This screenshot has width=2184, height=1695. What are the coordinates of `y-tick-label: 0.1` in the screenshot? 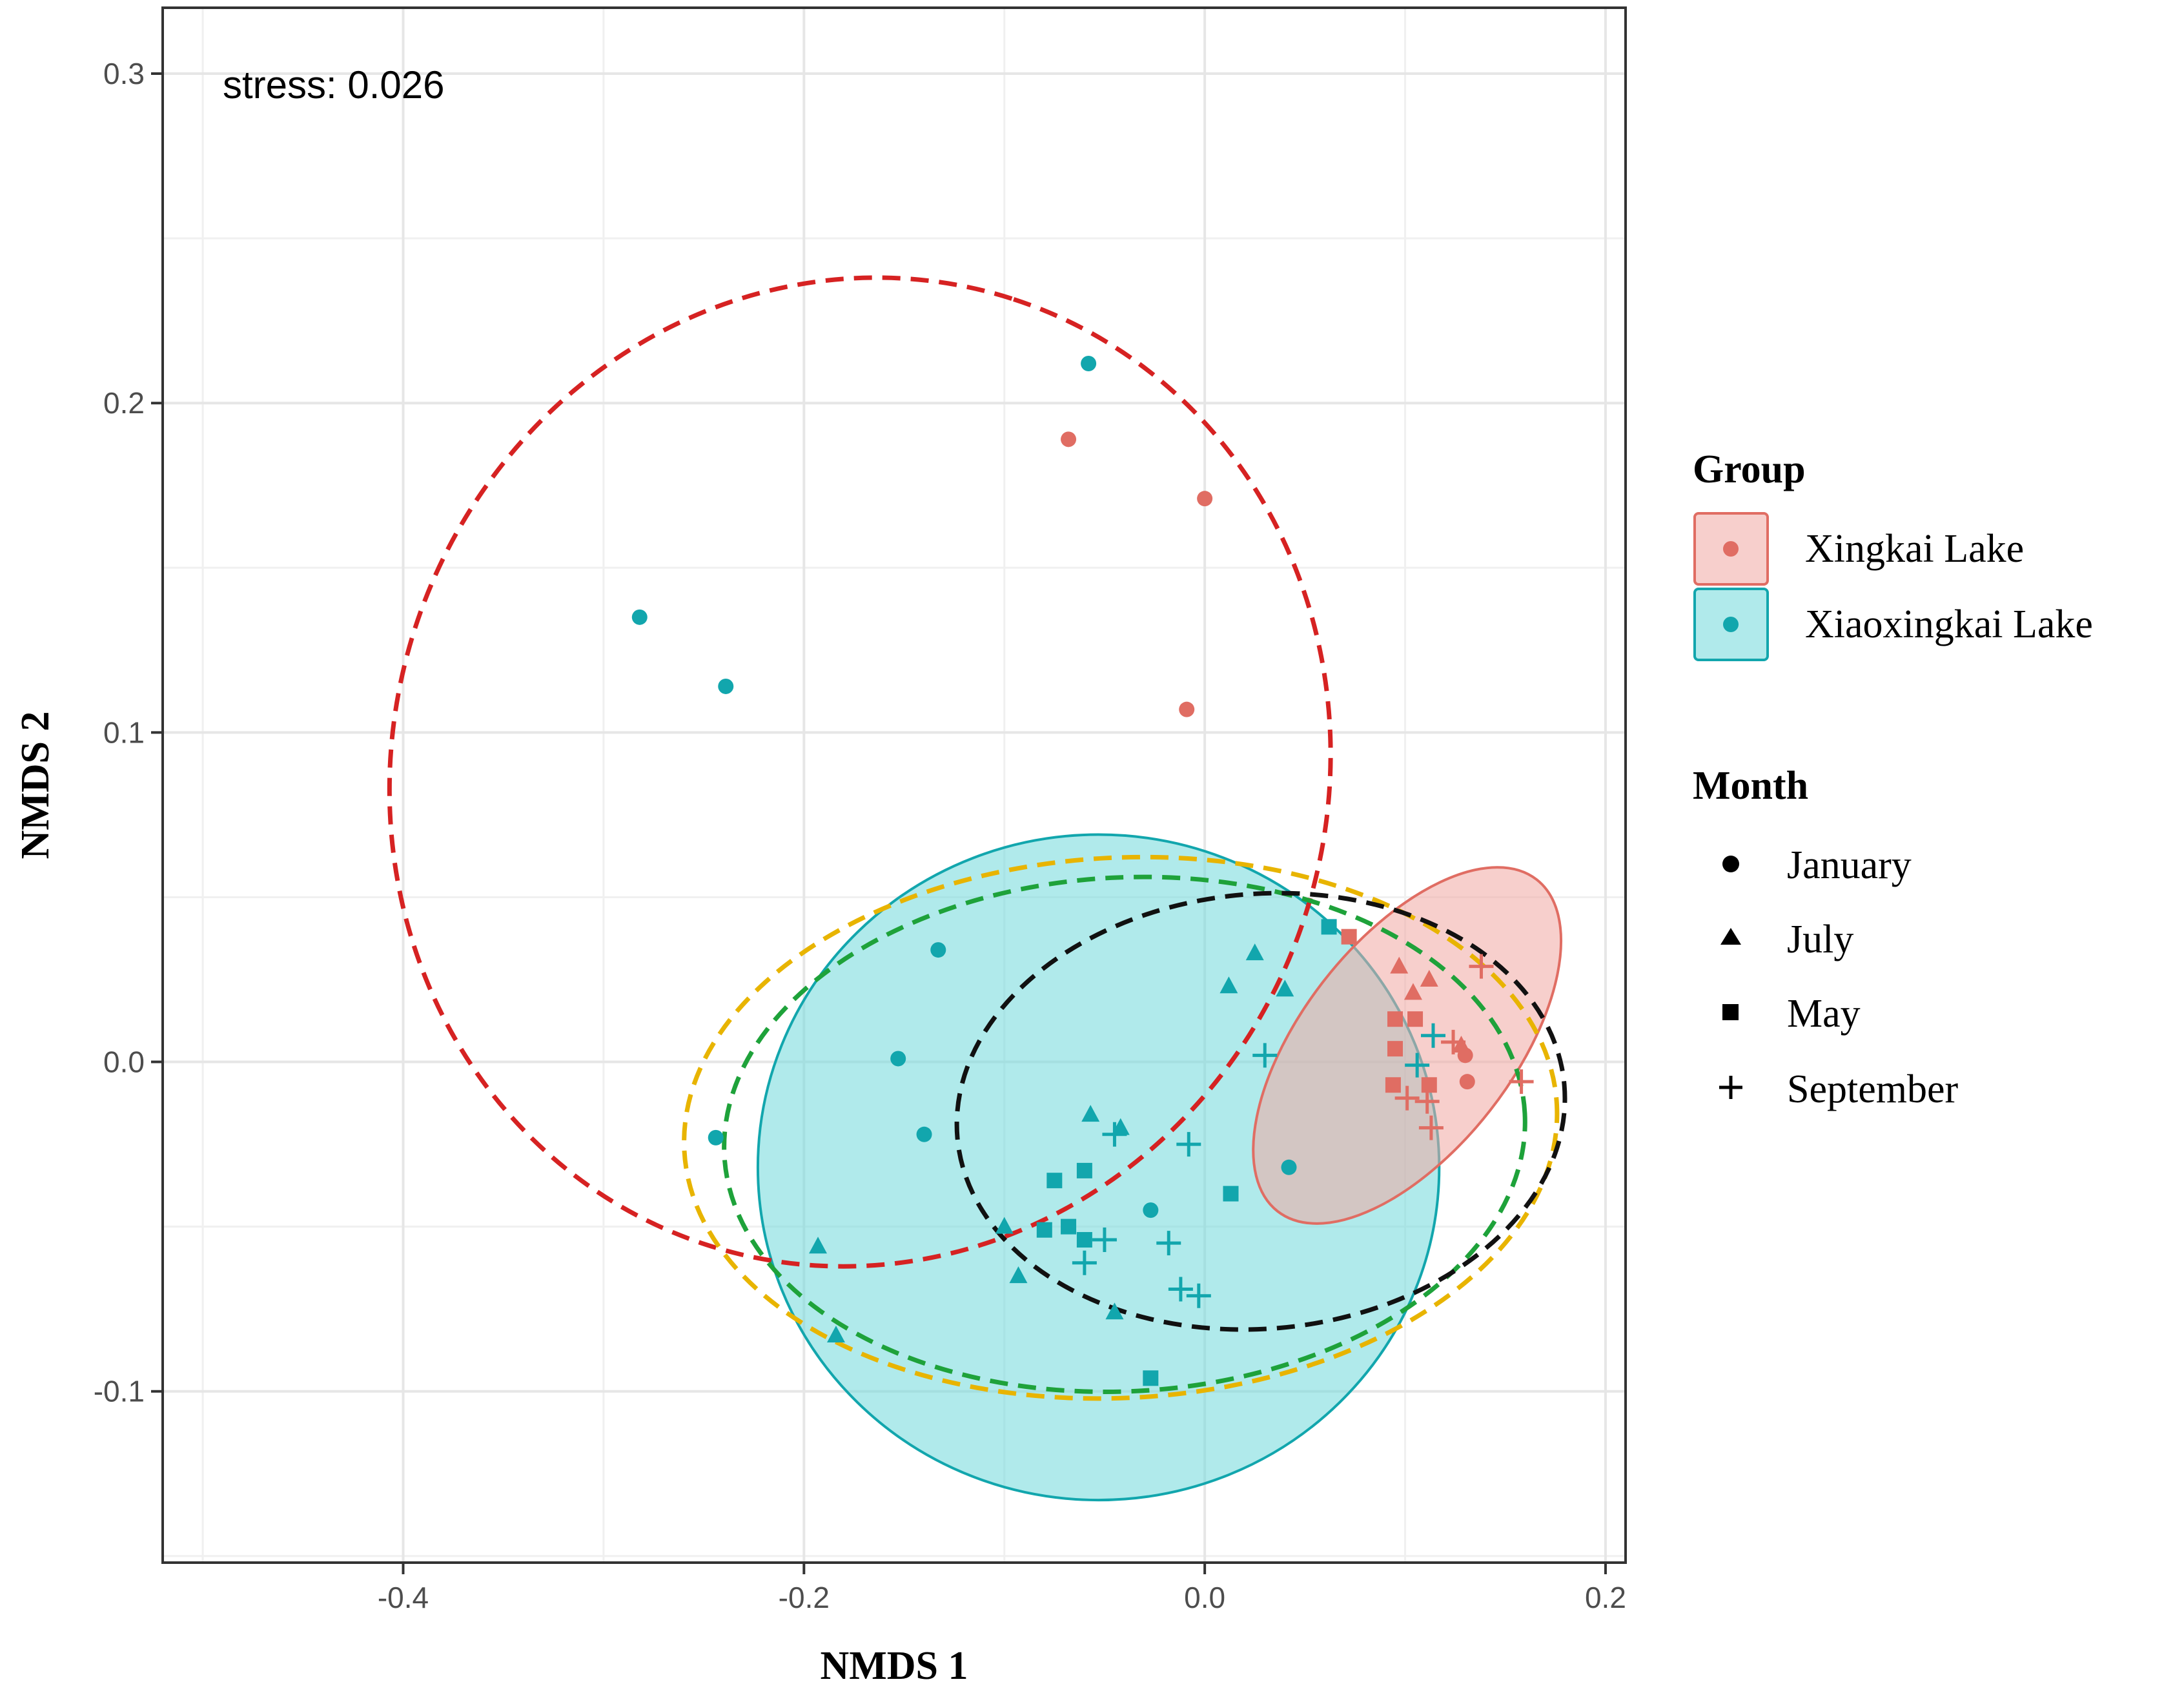 It's located at (124, 732).